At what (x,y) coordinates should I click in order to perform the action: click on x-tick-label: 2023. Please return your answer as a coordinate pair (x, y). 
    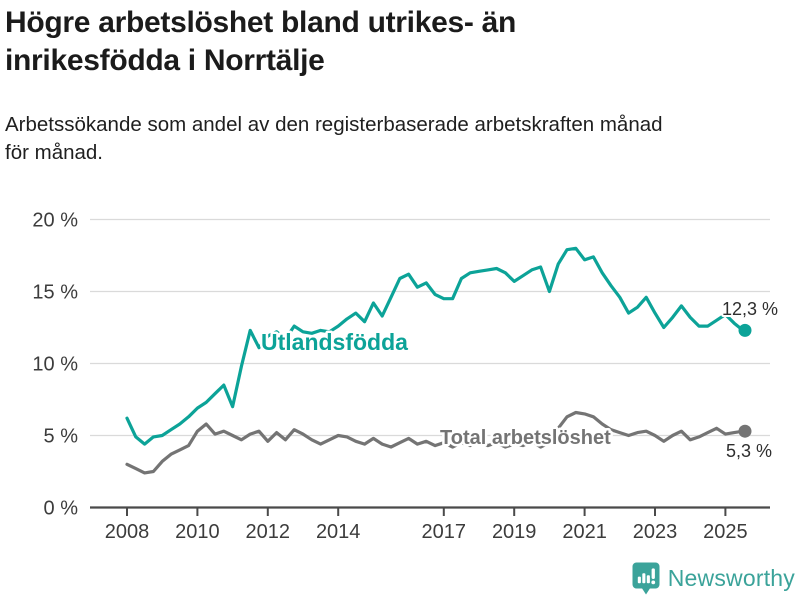
    Looking at the image, I should click on (655, 532).